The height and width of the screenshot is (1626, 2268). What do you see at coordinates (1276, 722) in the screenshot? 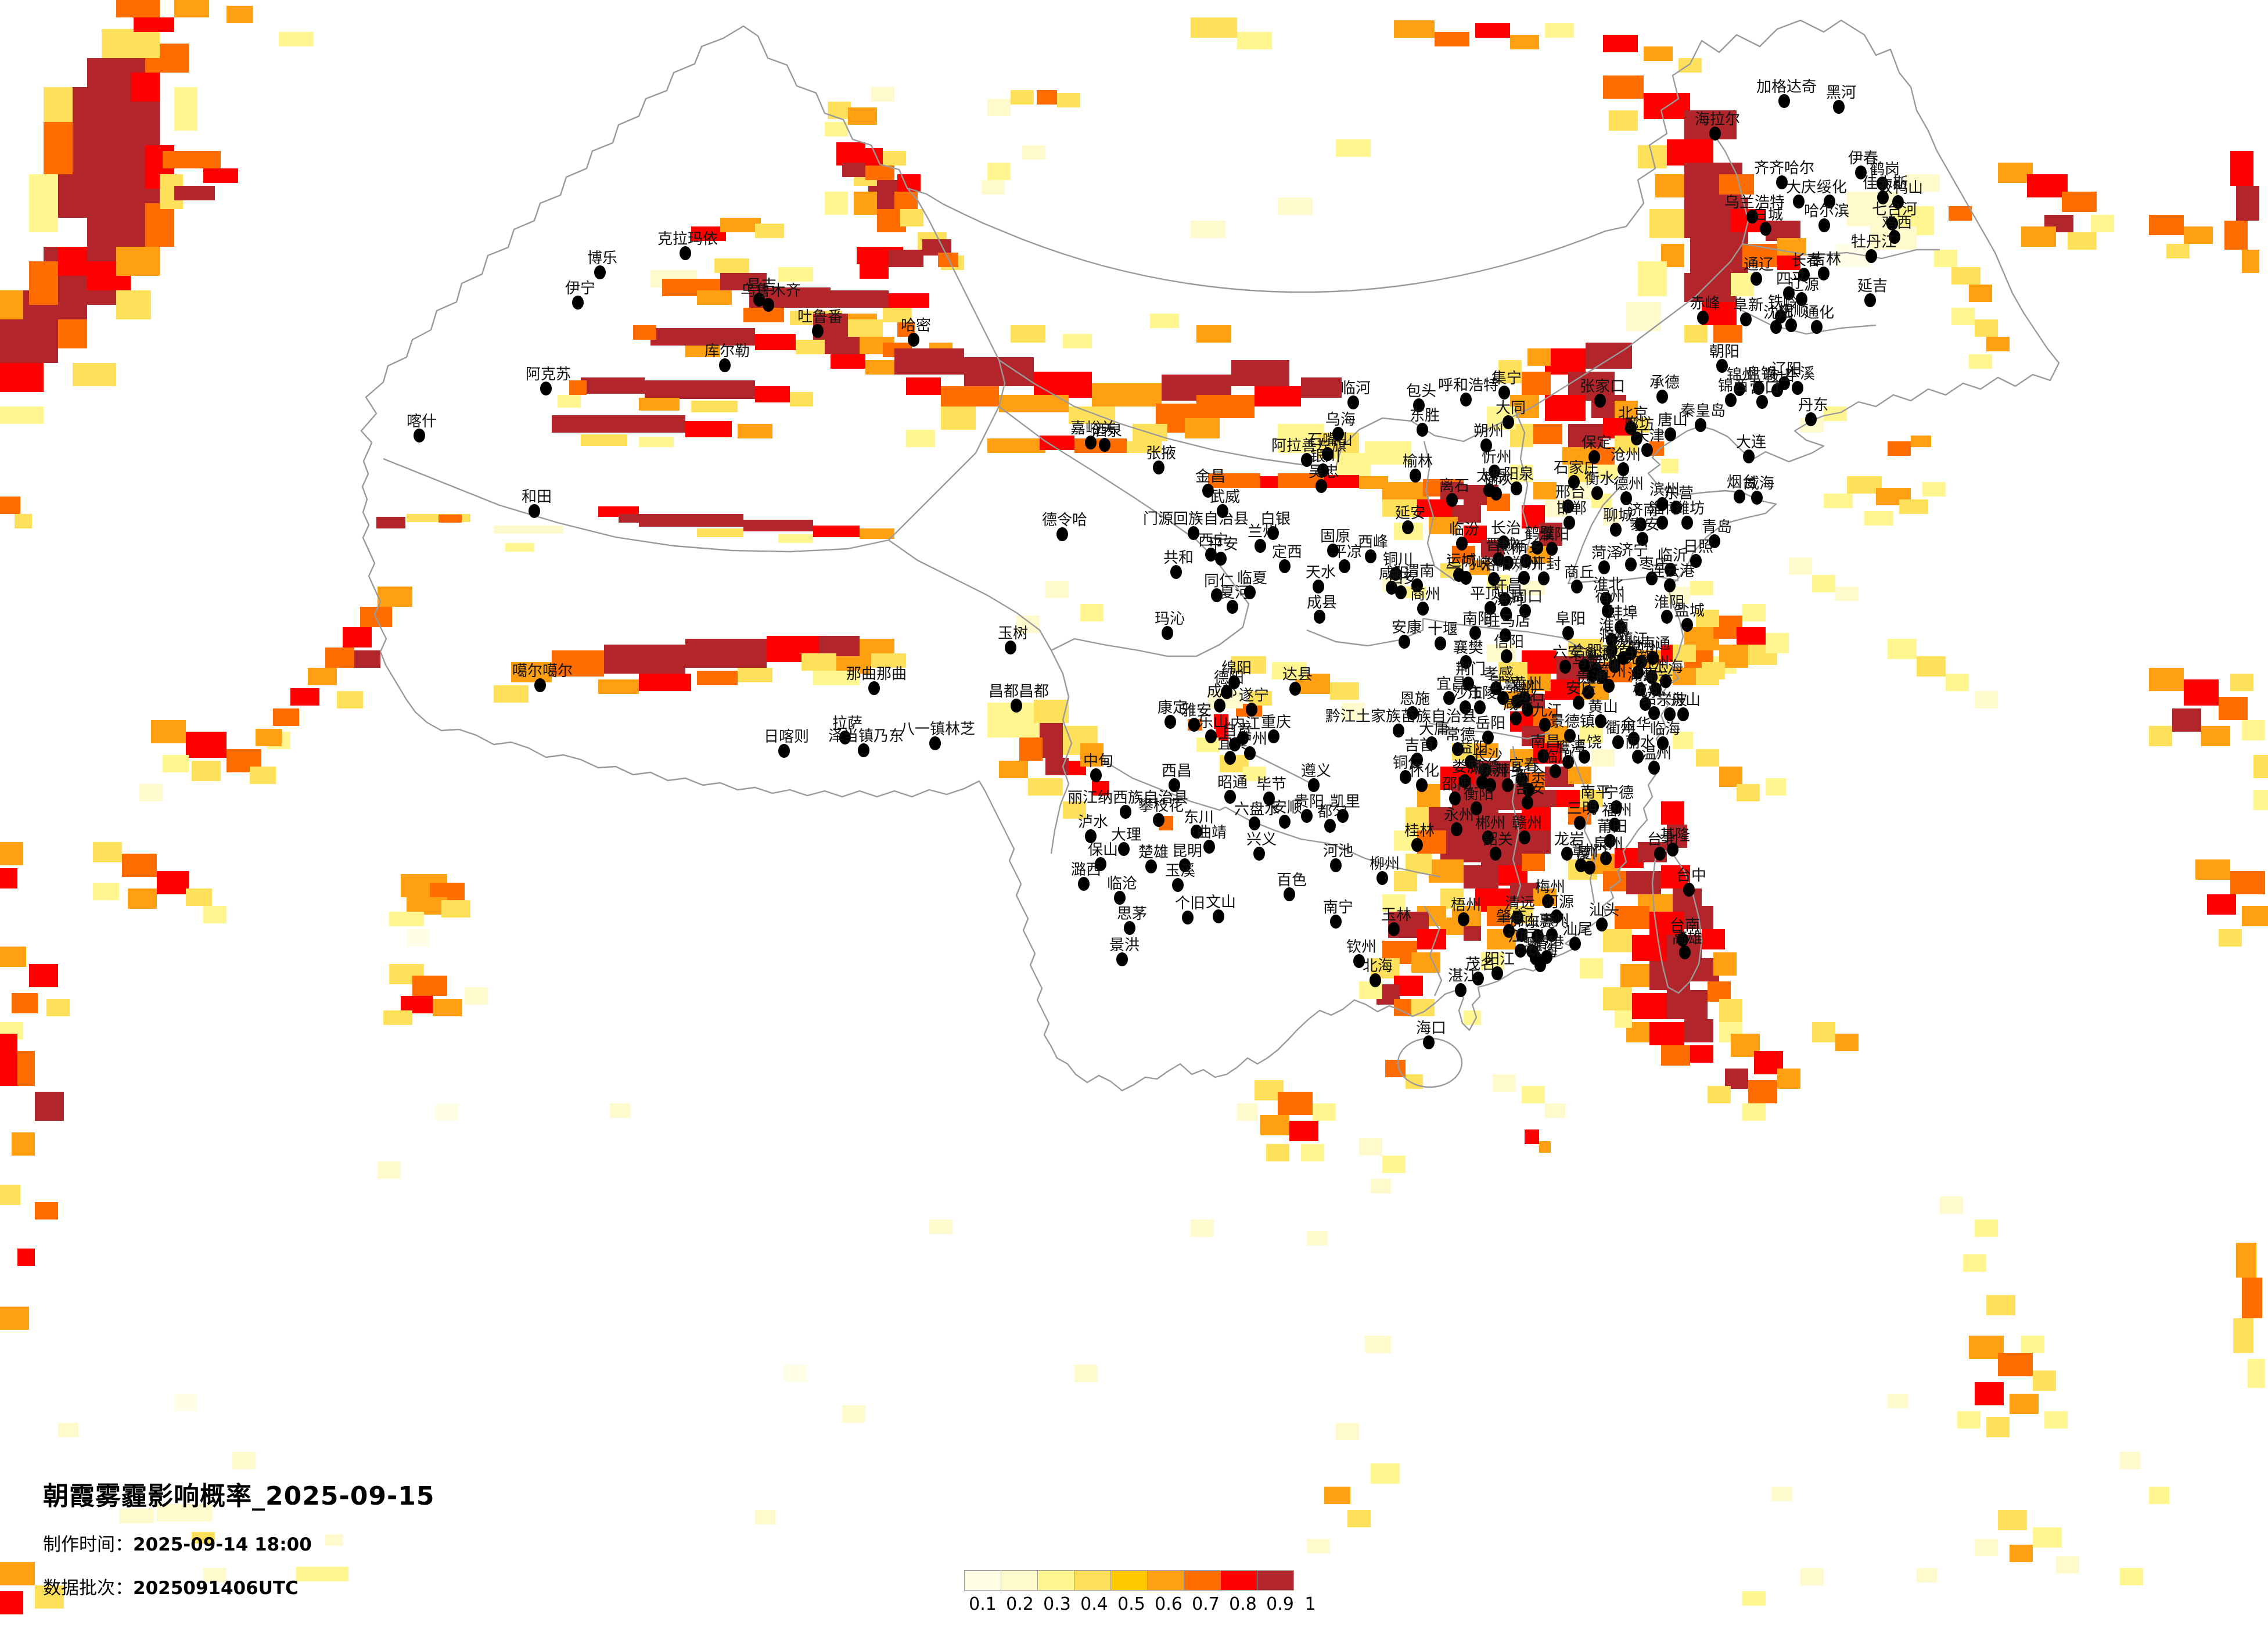
I see `city-label: 重庆` at bounding box center [1276, 722].